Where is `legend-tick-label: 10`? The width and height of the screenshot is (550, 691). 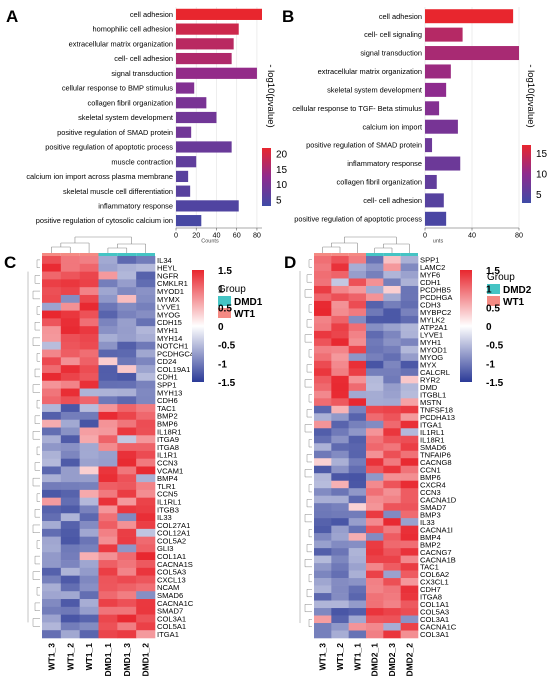 legend-tick-label: 10 is located at coordinates (542, 175).